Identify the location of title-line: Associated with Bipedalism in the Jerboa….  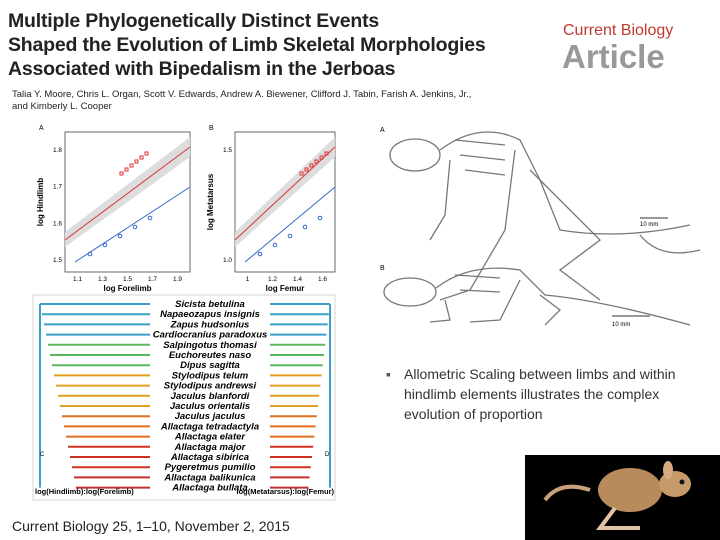
(202, 69).